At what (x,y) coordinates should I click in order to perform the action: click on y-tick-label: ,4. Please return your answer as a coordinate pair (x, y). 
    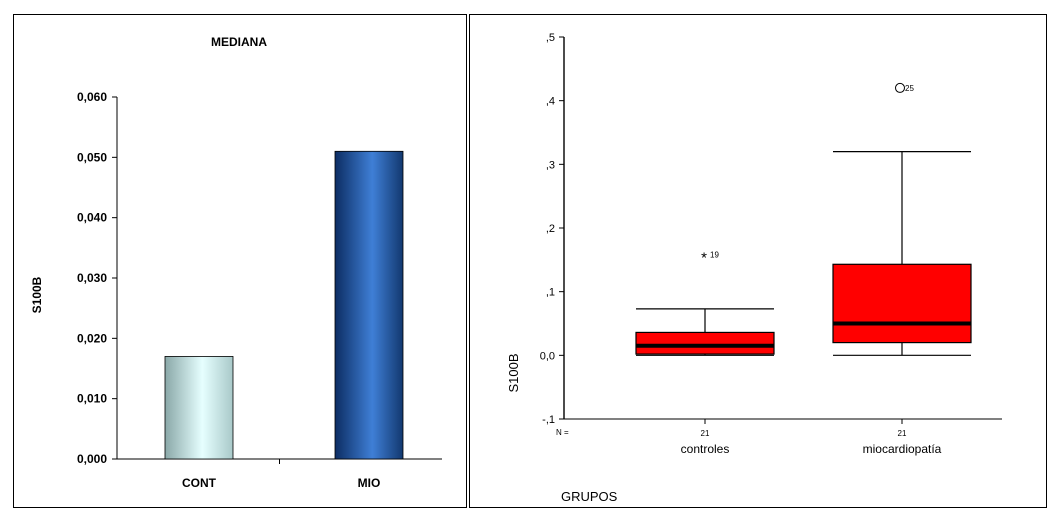
    Looking at the image, I should click on (550, 102).